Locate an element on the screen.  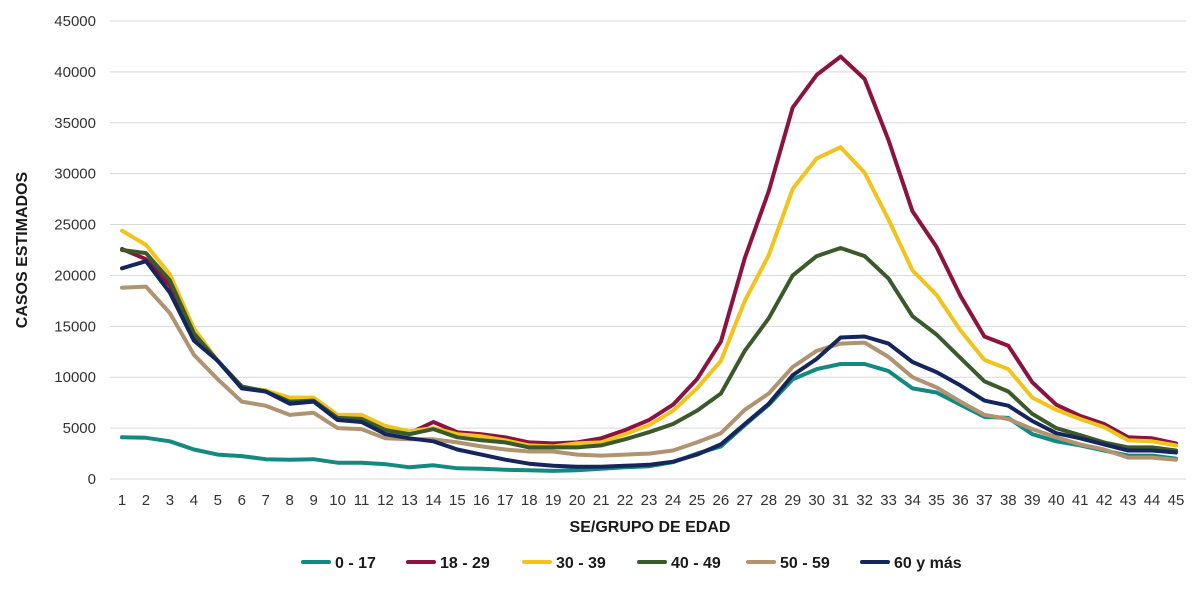
x-tick-label: 26 is located at coordinates (721, 500).